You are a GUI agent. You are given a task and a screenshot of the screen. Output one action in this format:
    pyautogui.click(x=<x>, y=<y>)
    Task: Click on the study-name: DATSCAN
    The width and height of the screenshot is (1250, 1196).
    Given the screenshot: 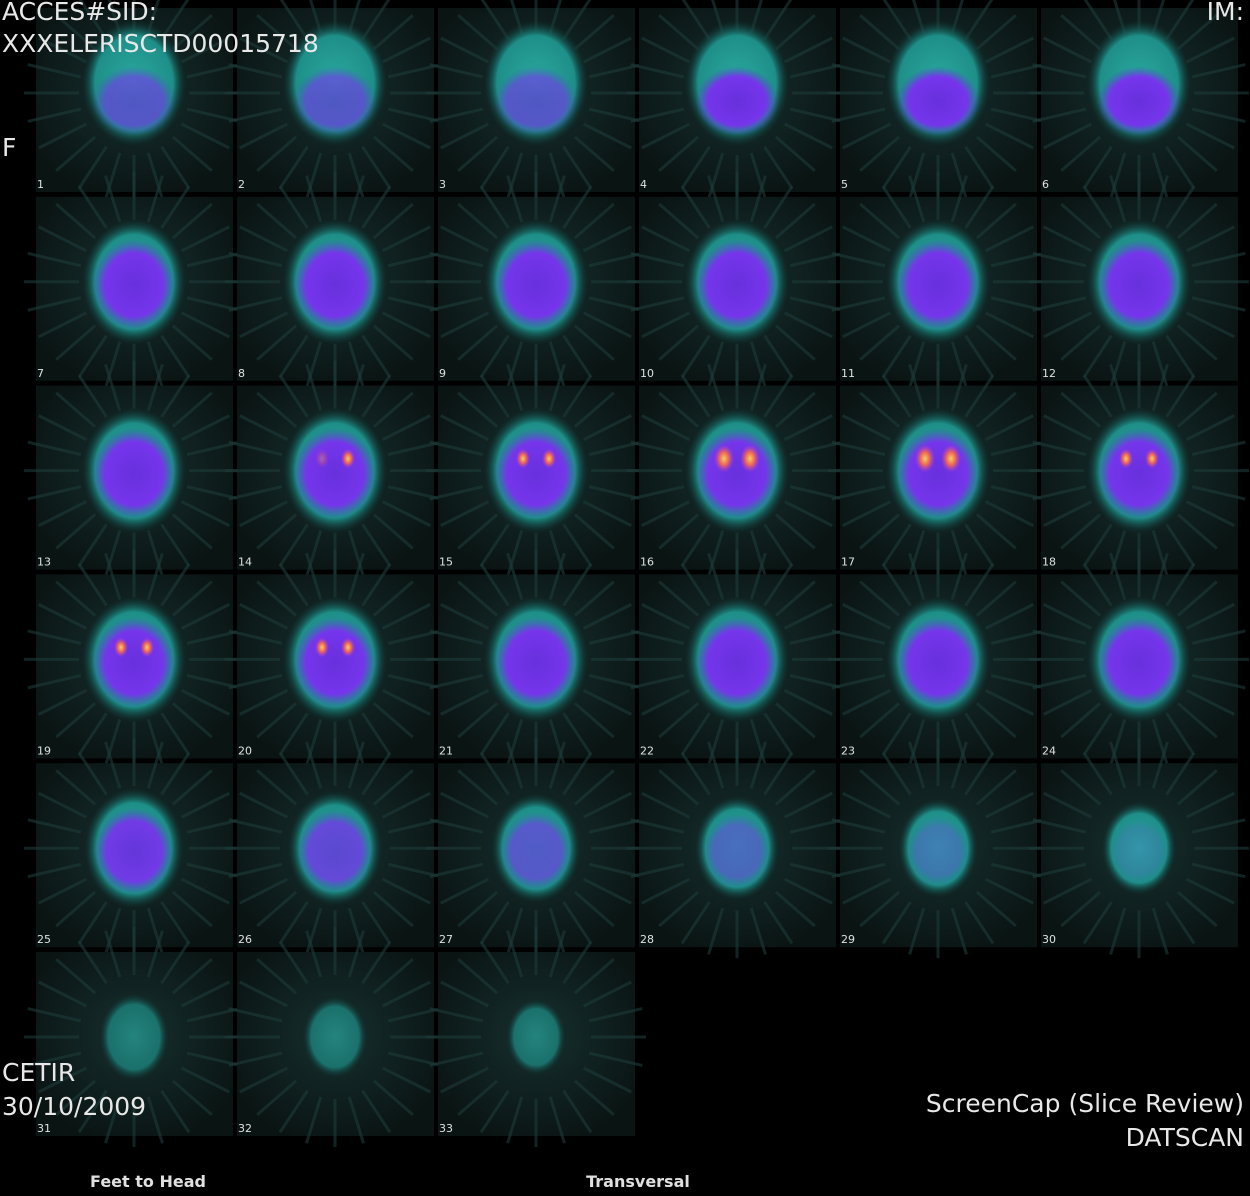 What is the action you would take?
    pyautogui.click(x=1185, y=1137)
    